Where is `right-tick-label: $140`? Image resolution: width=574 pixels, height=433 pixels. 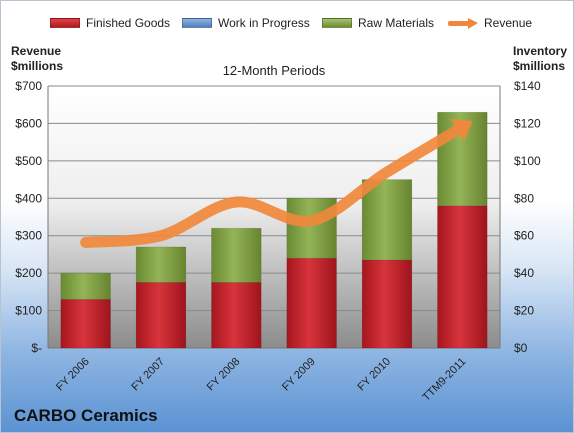 right-tick-label: $140 is located at coordinates (527, 86).